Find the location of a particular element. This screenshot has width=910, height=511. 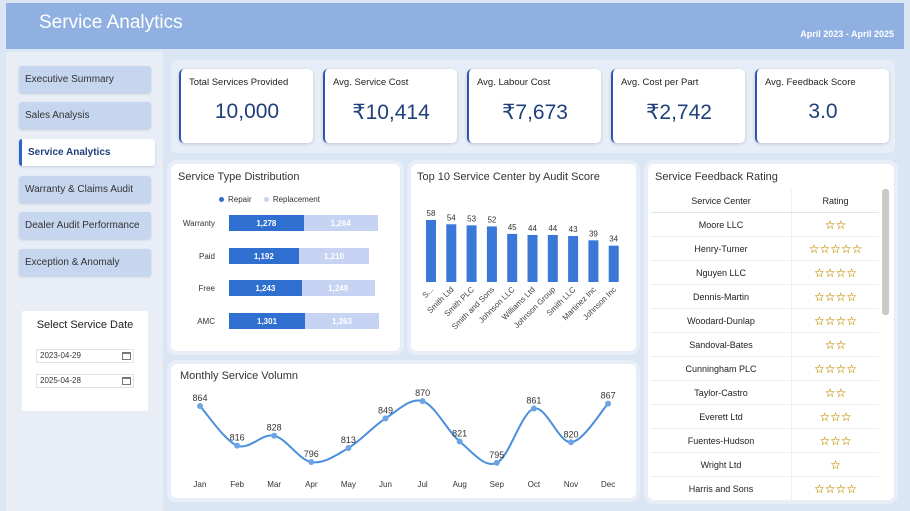

bar-replacement: 1,210 is located at coordinates (334, 256).